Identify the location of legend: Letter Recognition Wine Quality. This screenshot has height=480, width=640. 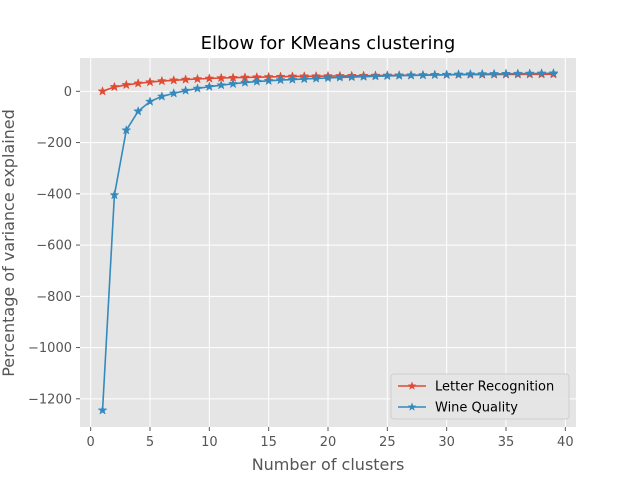
(480, 396).